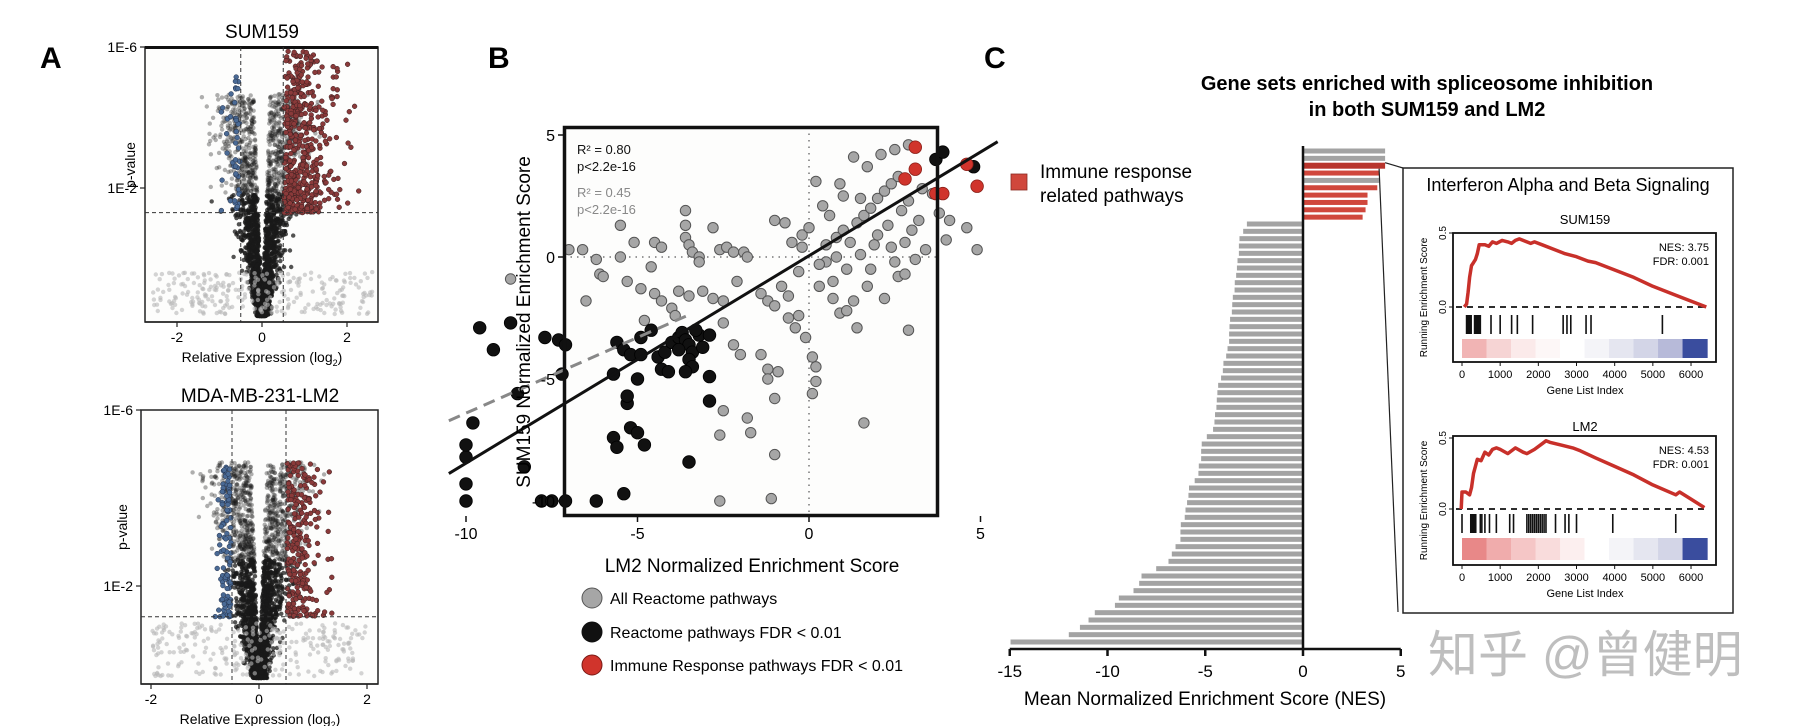 This screenshot has width=1798, height=726. I want to click on x-axis-label-close: ), so click(340, 357).